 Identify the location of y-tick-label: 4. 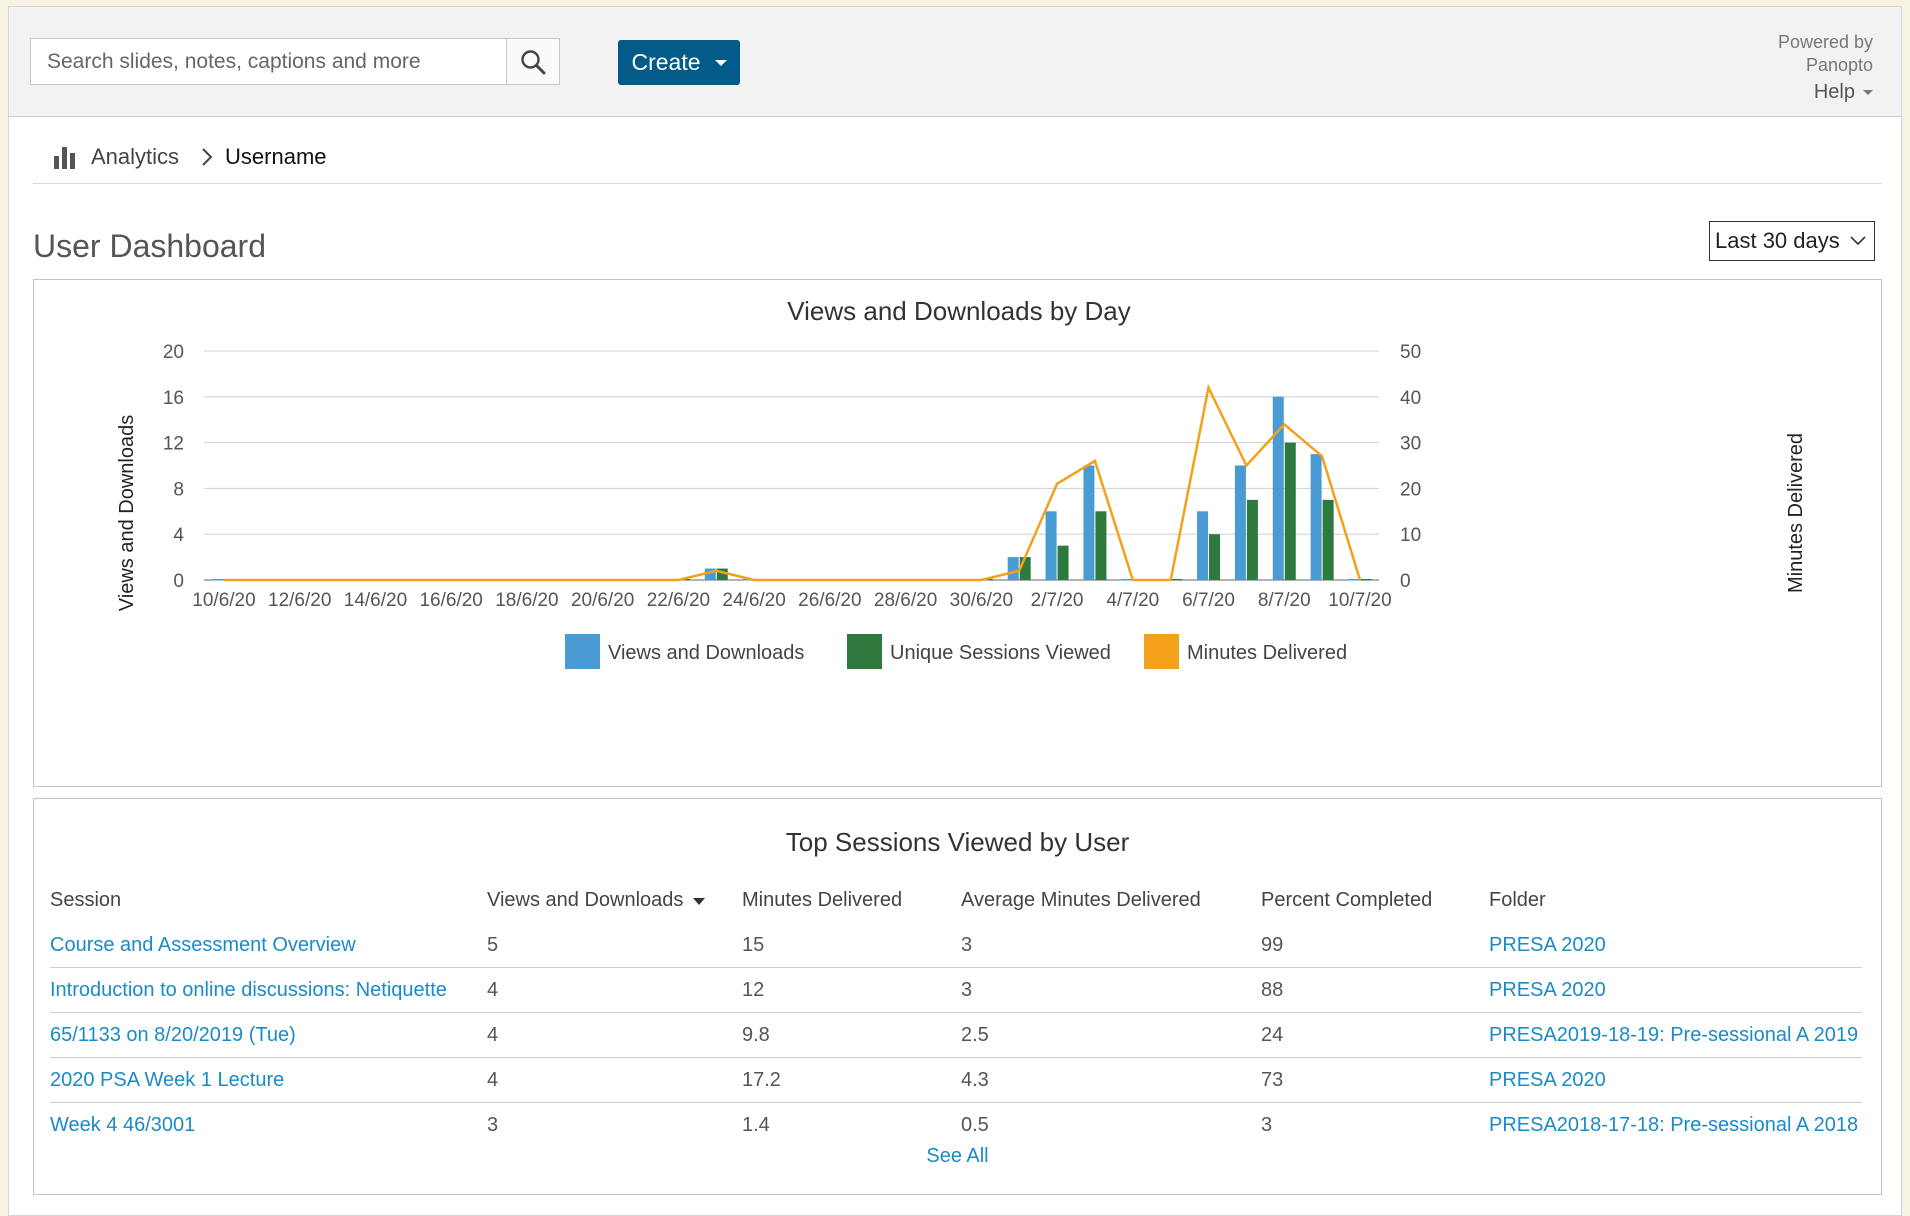
(178, 535).